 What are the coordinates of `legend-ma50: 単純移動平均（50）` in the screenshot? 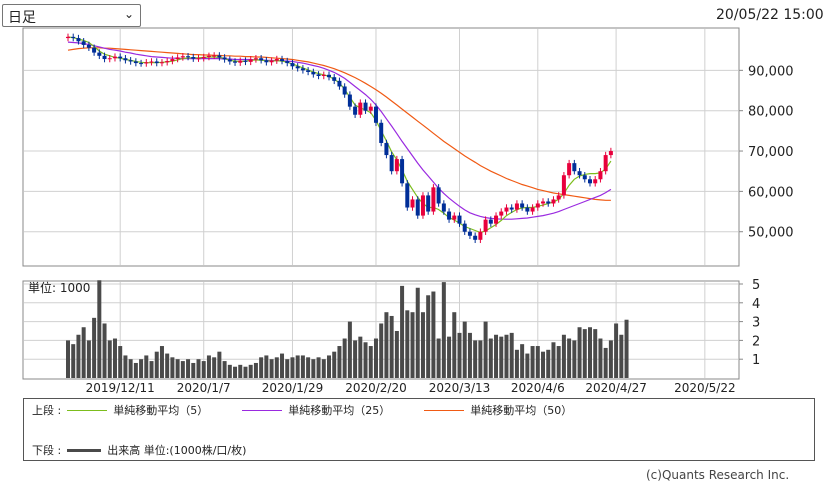 It's located at (495, 410).